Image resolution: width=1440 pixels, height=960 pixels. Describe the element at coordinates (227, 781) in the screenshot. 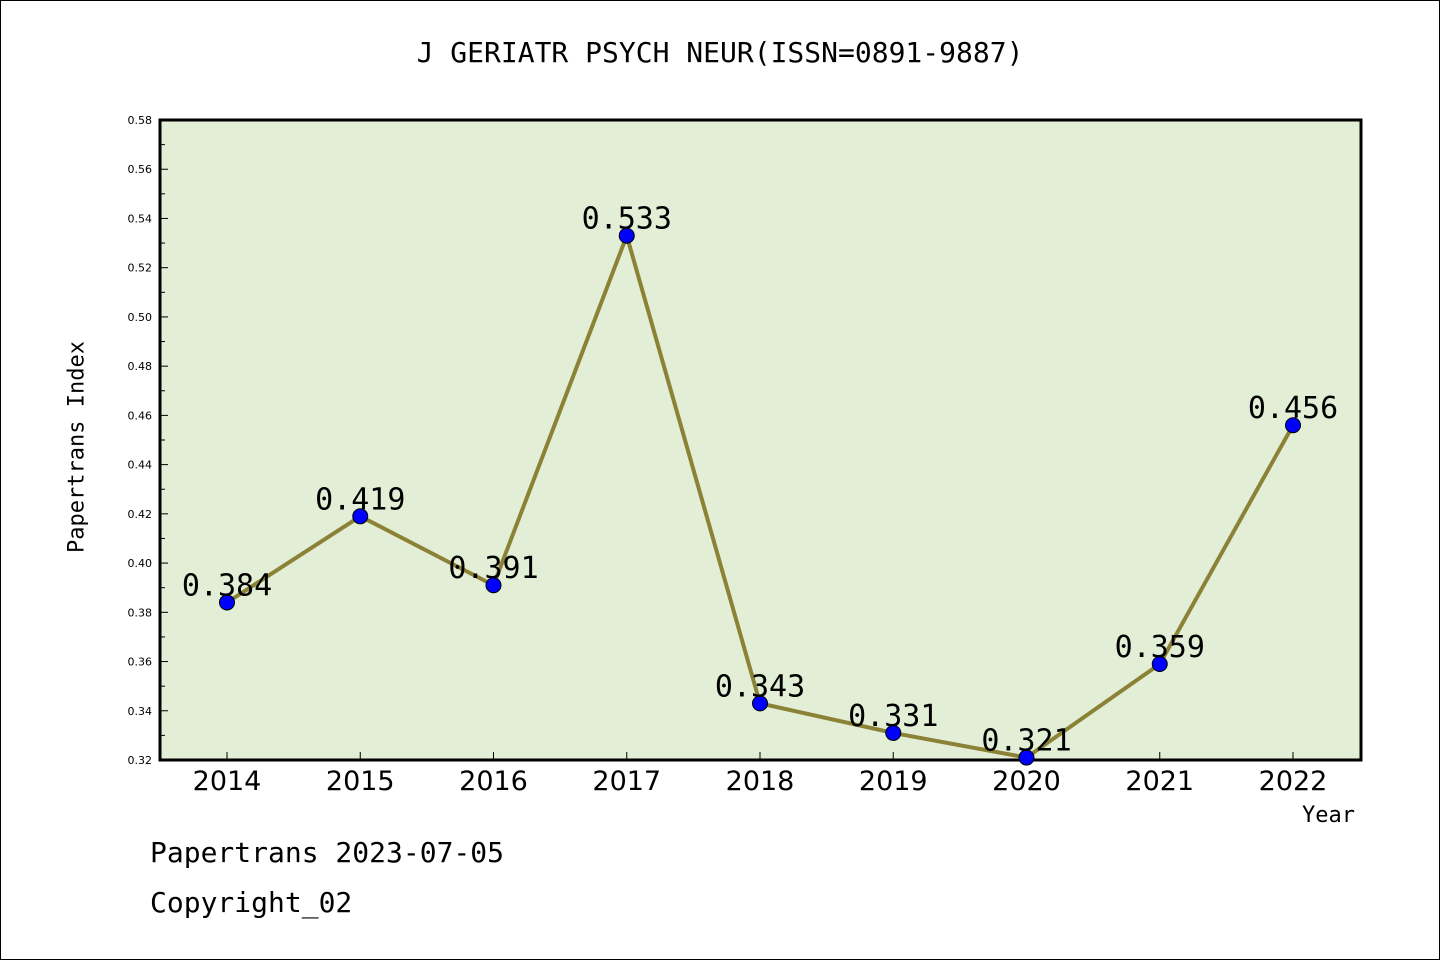

I see `x-tick-label: 2014` at that location.